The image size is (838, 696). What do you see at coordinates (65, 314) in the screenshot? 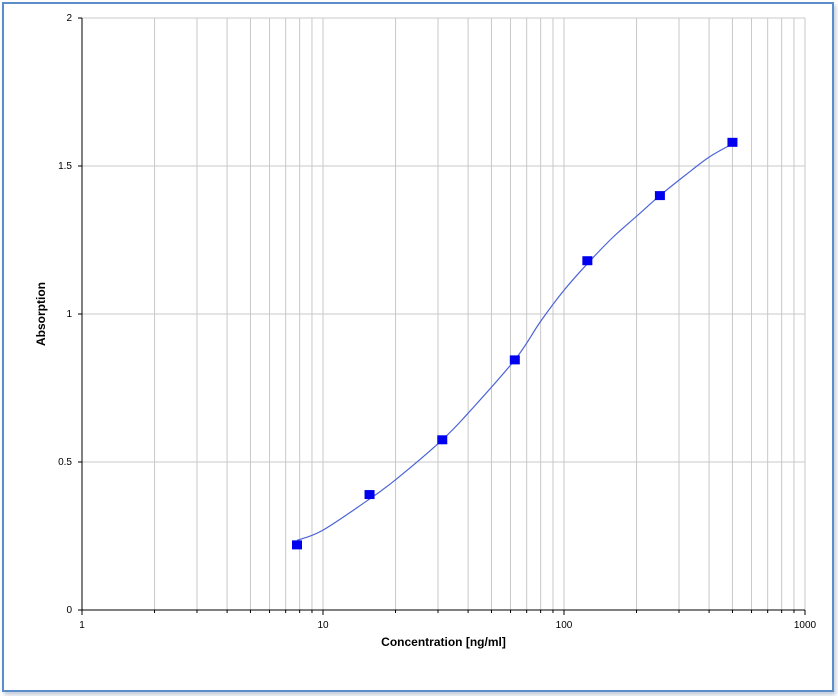
I see `y-tick-labels: 0 0.5 1 1.5 2` at bounding box center [65, 314].